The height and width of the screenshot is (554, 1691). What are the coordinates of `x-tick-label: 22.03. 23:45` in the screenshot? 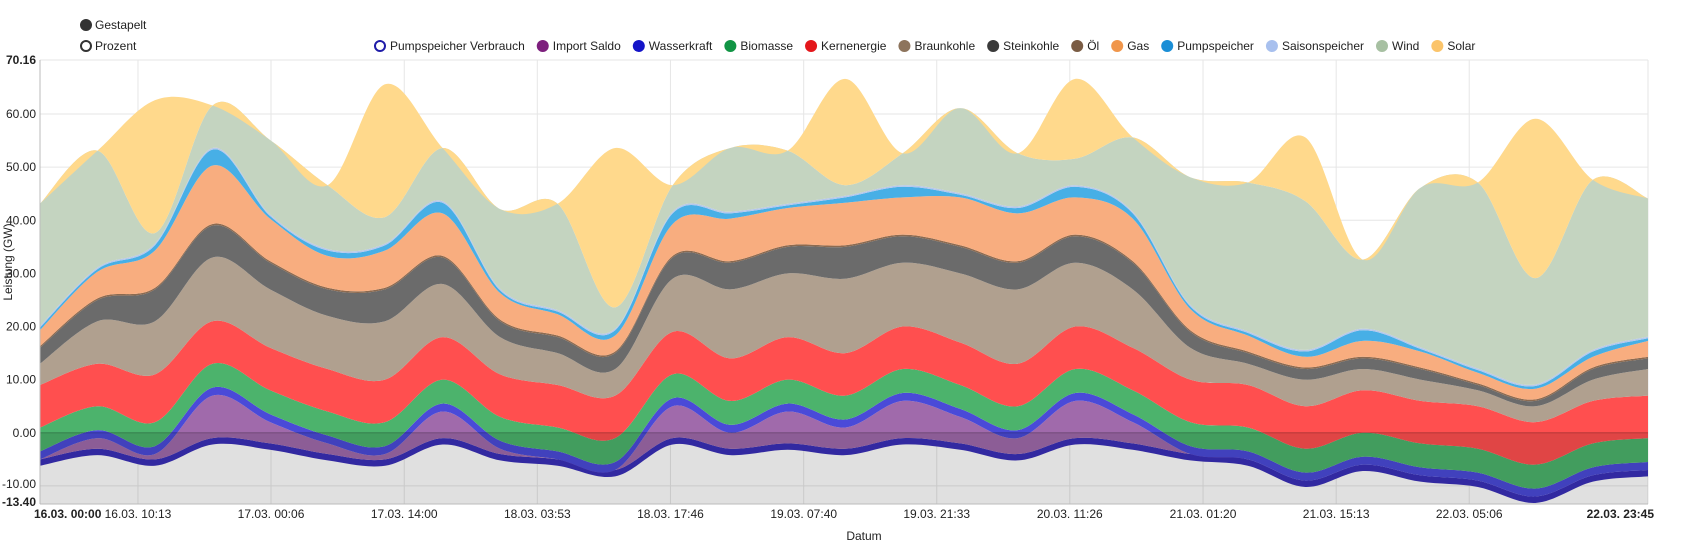 It's located at (1621, 514).